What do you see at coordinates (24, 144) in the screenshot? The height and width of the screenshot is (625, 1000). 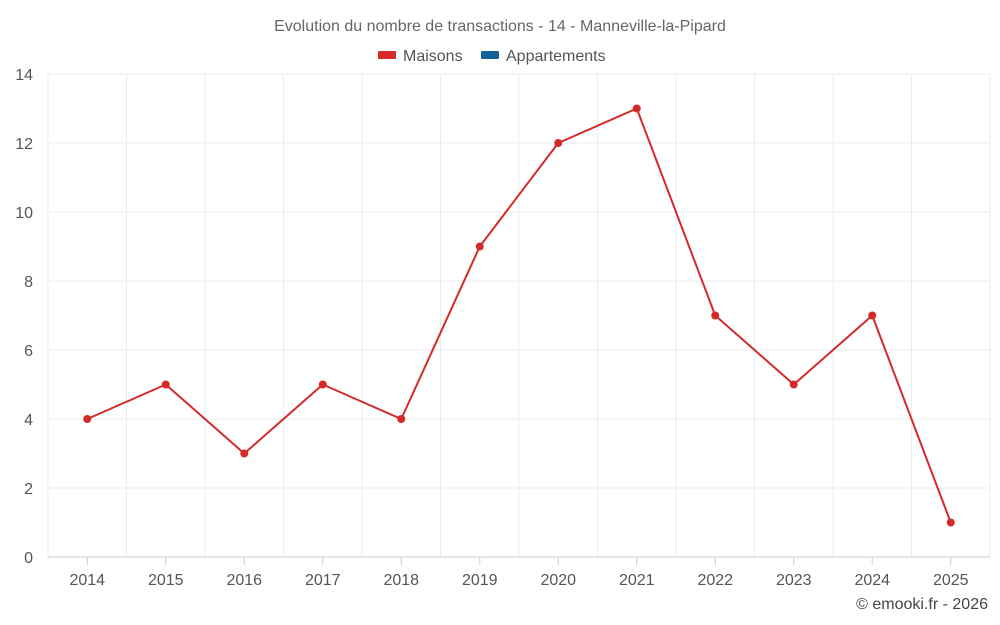 I see `y-tick-label: 12` at bounding box center [24, 144].